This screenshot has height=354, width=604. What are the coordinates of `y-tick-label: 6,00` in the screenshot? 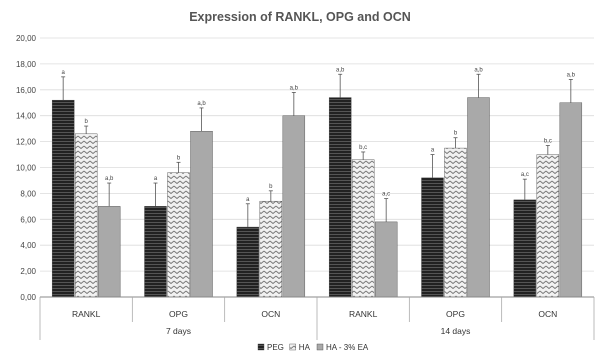 It's located at (28, 219).